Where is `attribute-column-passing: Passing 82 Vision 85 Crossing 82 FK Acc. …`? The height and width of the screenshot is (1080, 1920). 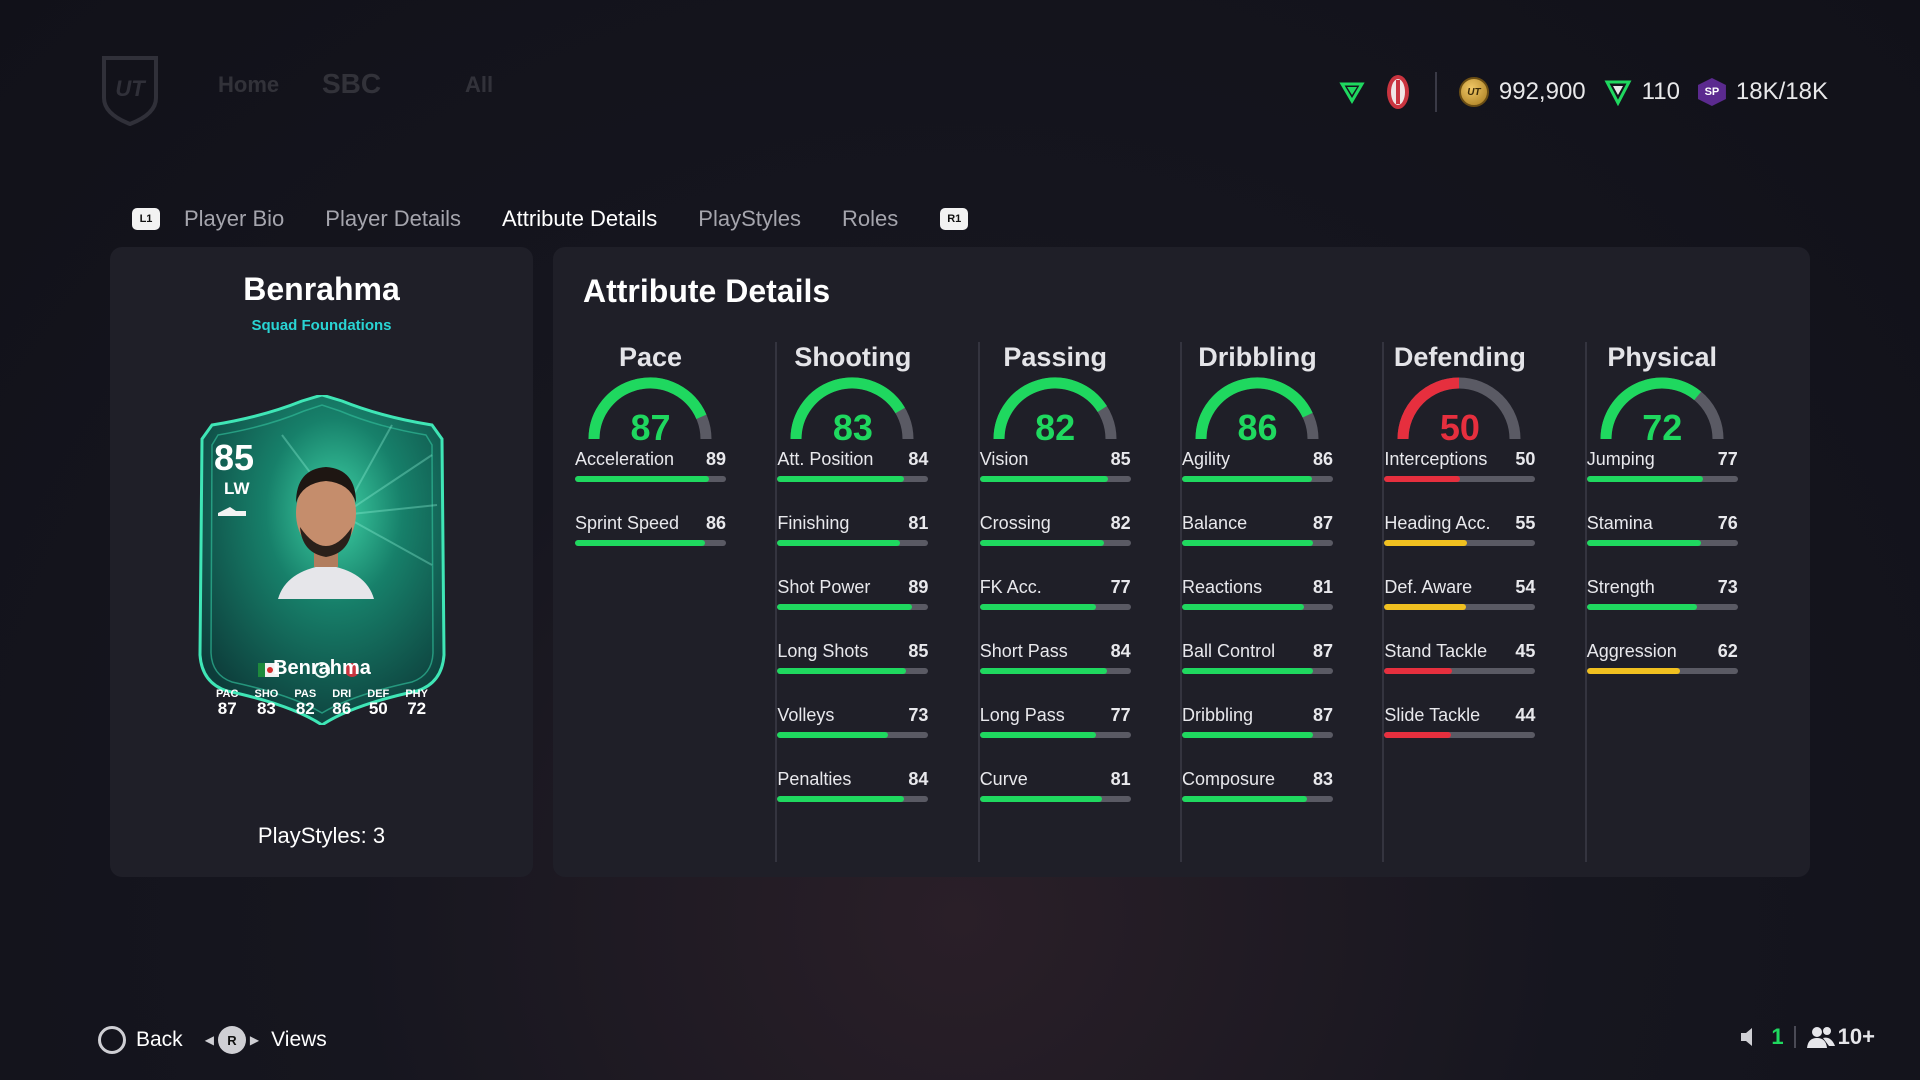 attribute-column-passing: Passing 82 Vision 85 Crossing 82 FK Acc. … is located at coordinates (1081, 602).